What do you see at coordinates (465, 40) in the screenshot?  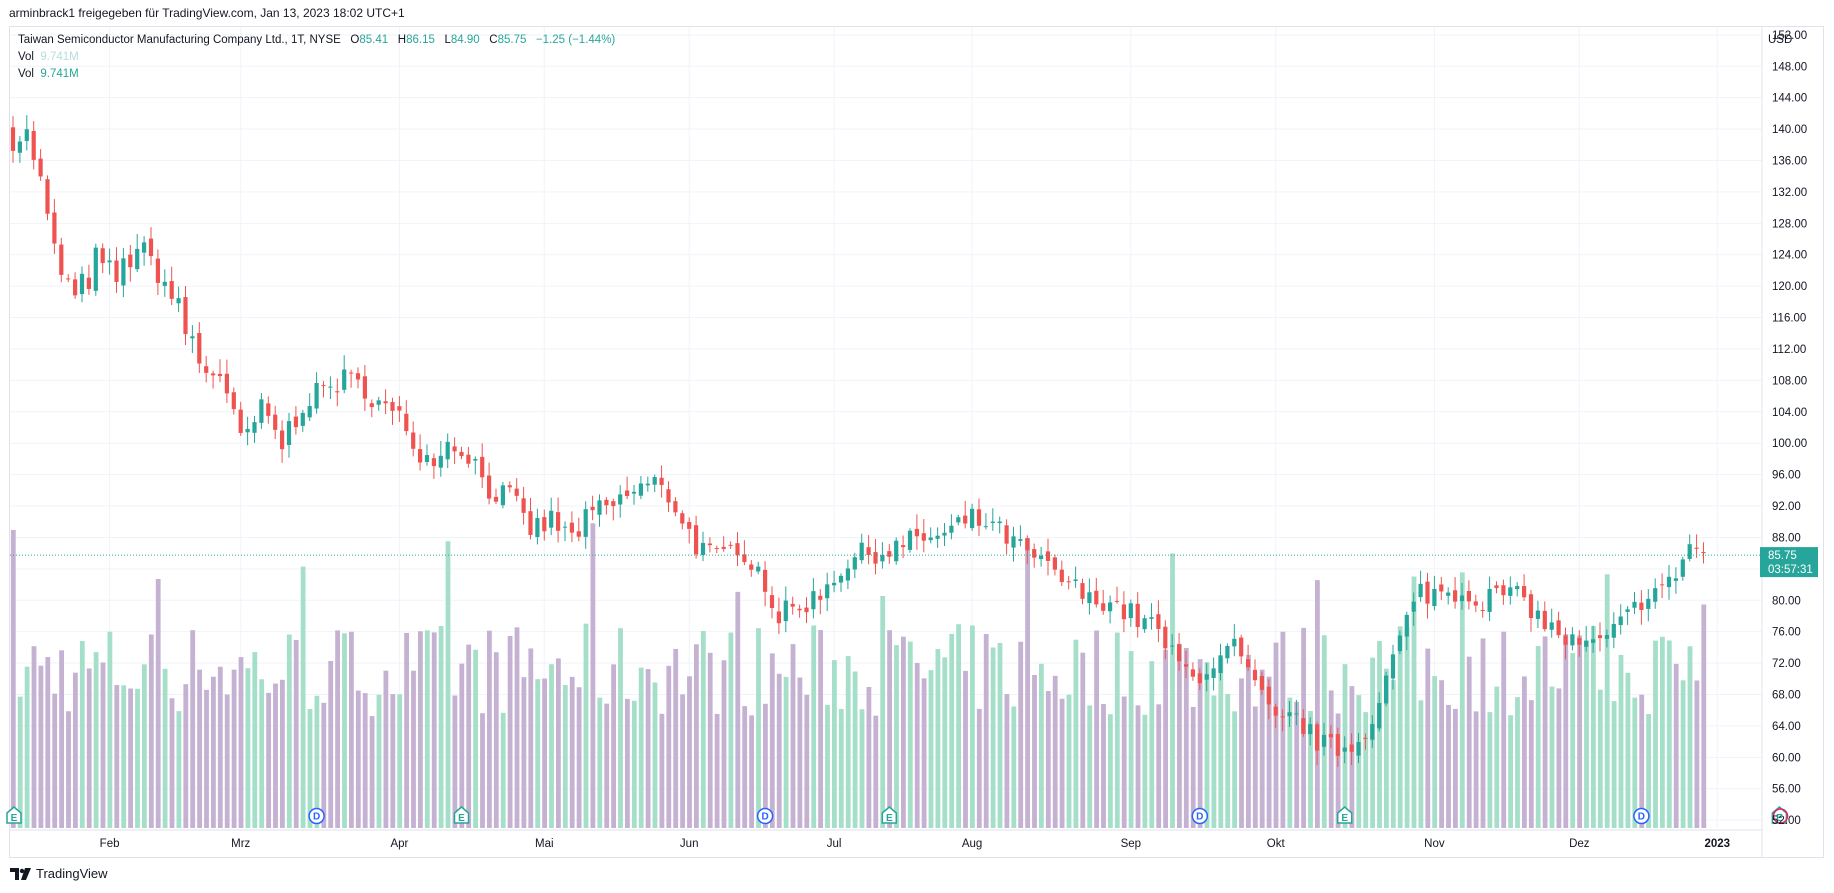 I see `low-value: 84.90` at bounding box center [465, 40].